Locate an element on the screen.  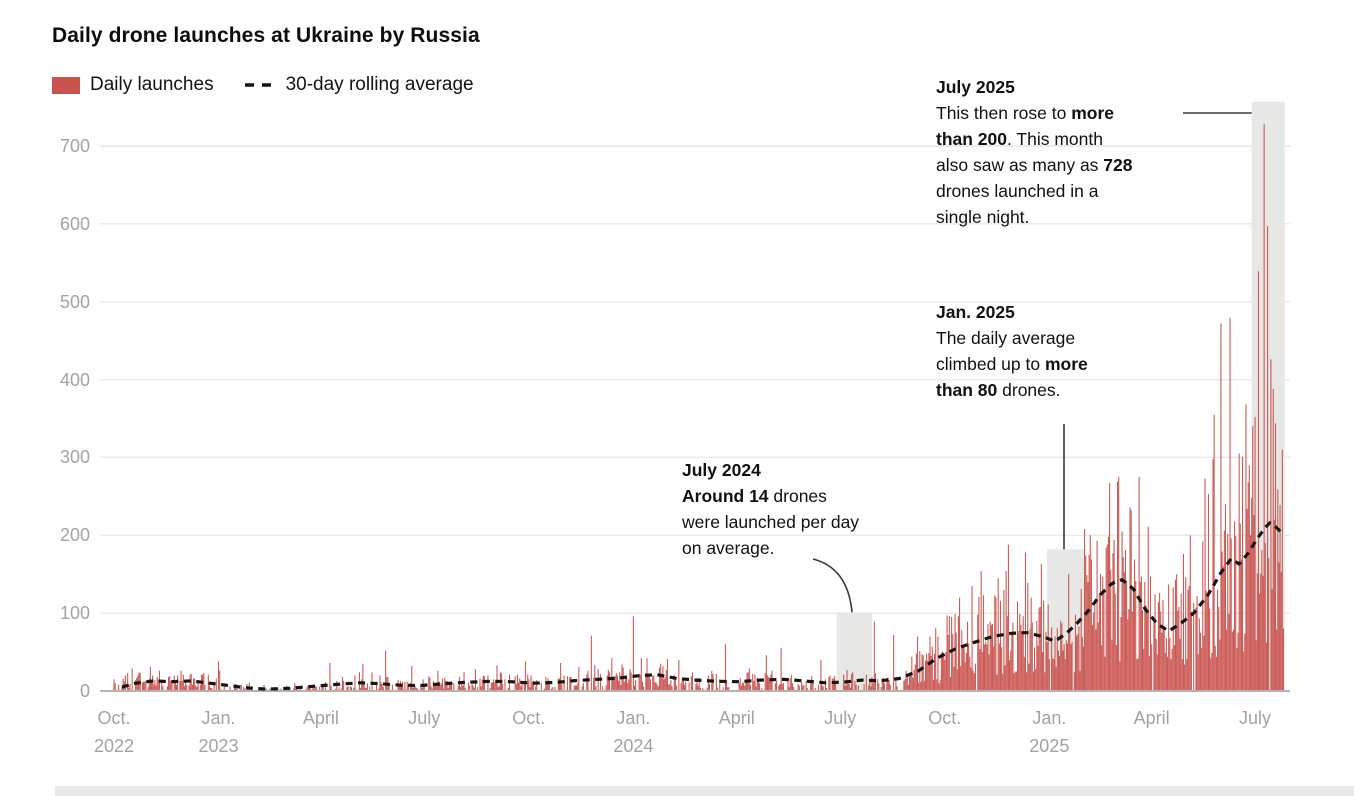
y-tick-label: 500 is located at coordinates (74, 301).